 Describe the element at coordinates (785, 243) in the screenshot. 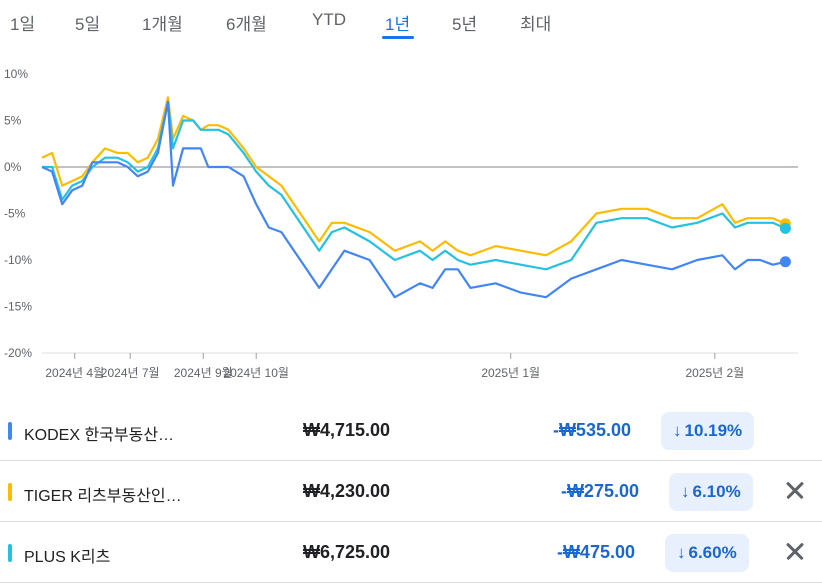

I see `series-end-markers` at that location.